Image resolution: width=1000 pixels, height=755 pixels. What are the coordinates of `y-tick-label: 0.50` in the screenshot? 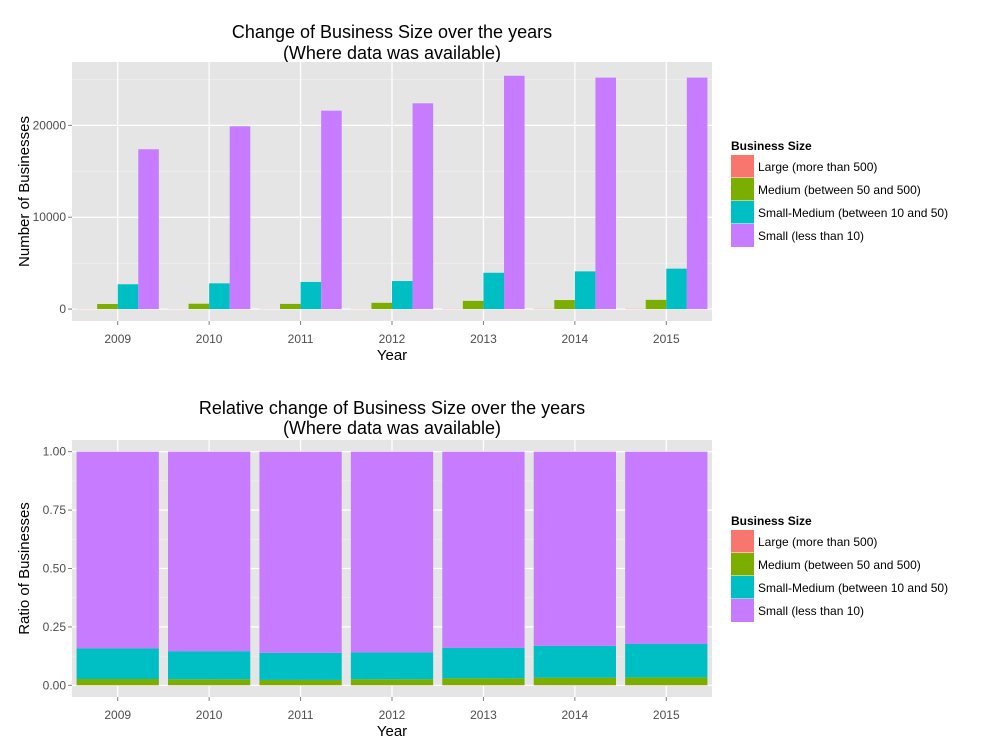 It's located at (55, 569).